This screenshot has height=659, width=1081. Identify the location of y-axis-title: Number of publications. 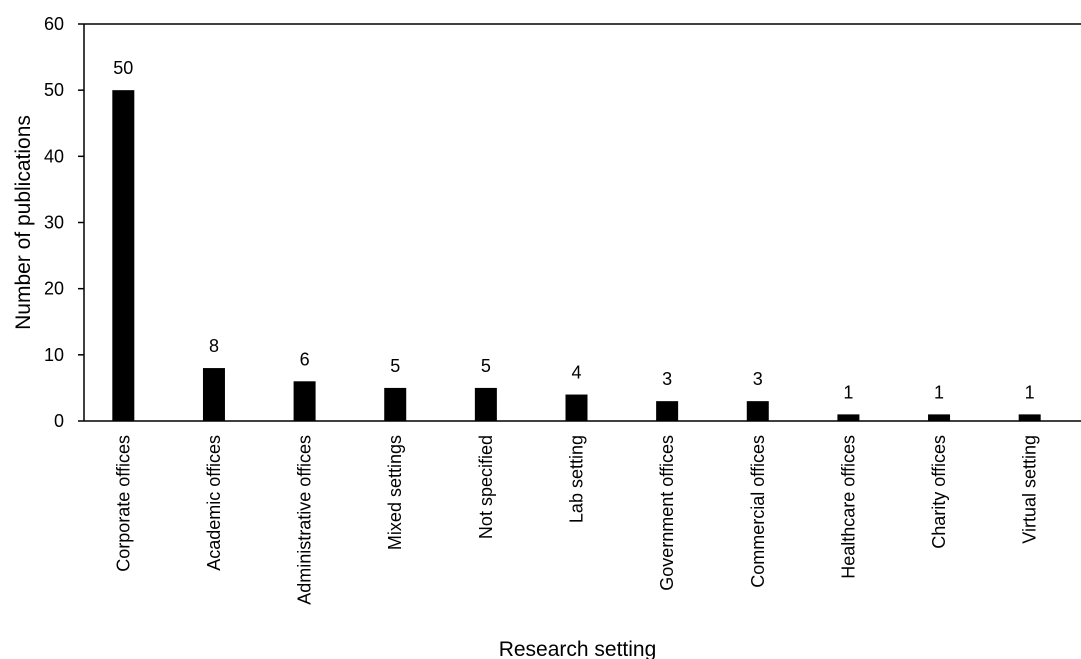
(23, 222).